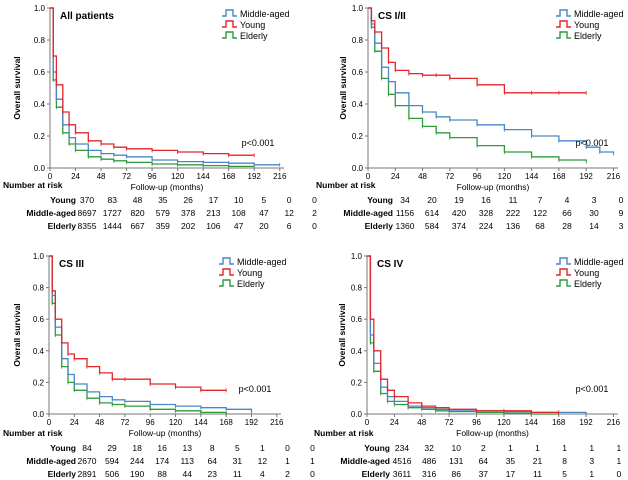 This screenshot has height=480, width=628. I want to click on at-risk-value: 7, so click(540, 200).